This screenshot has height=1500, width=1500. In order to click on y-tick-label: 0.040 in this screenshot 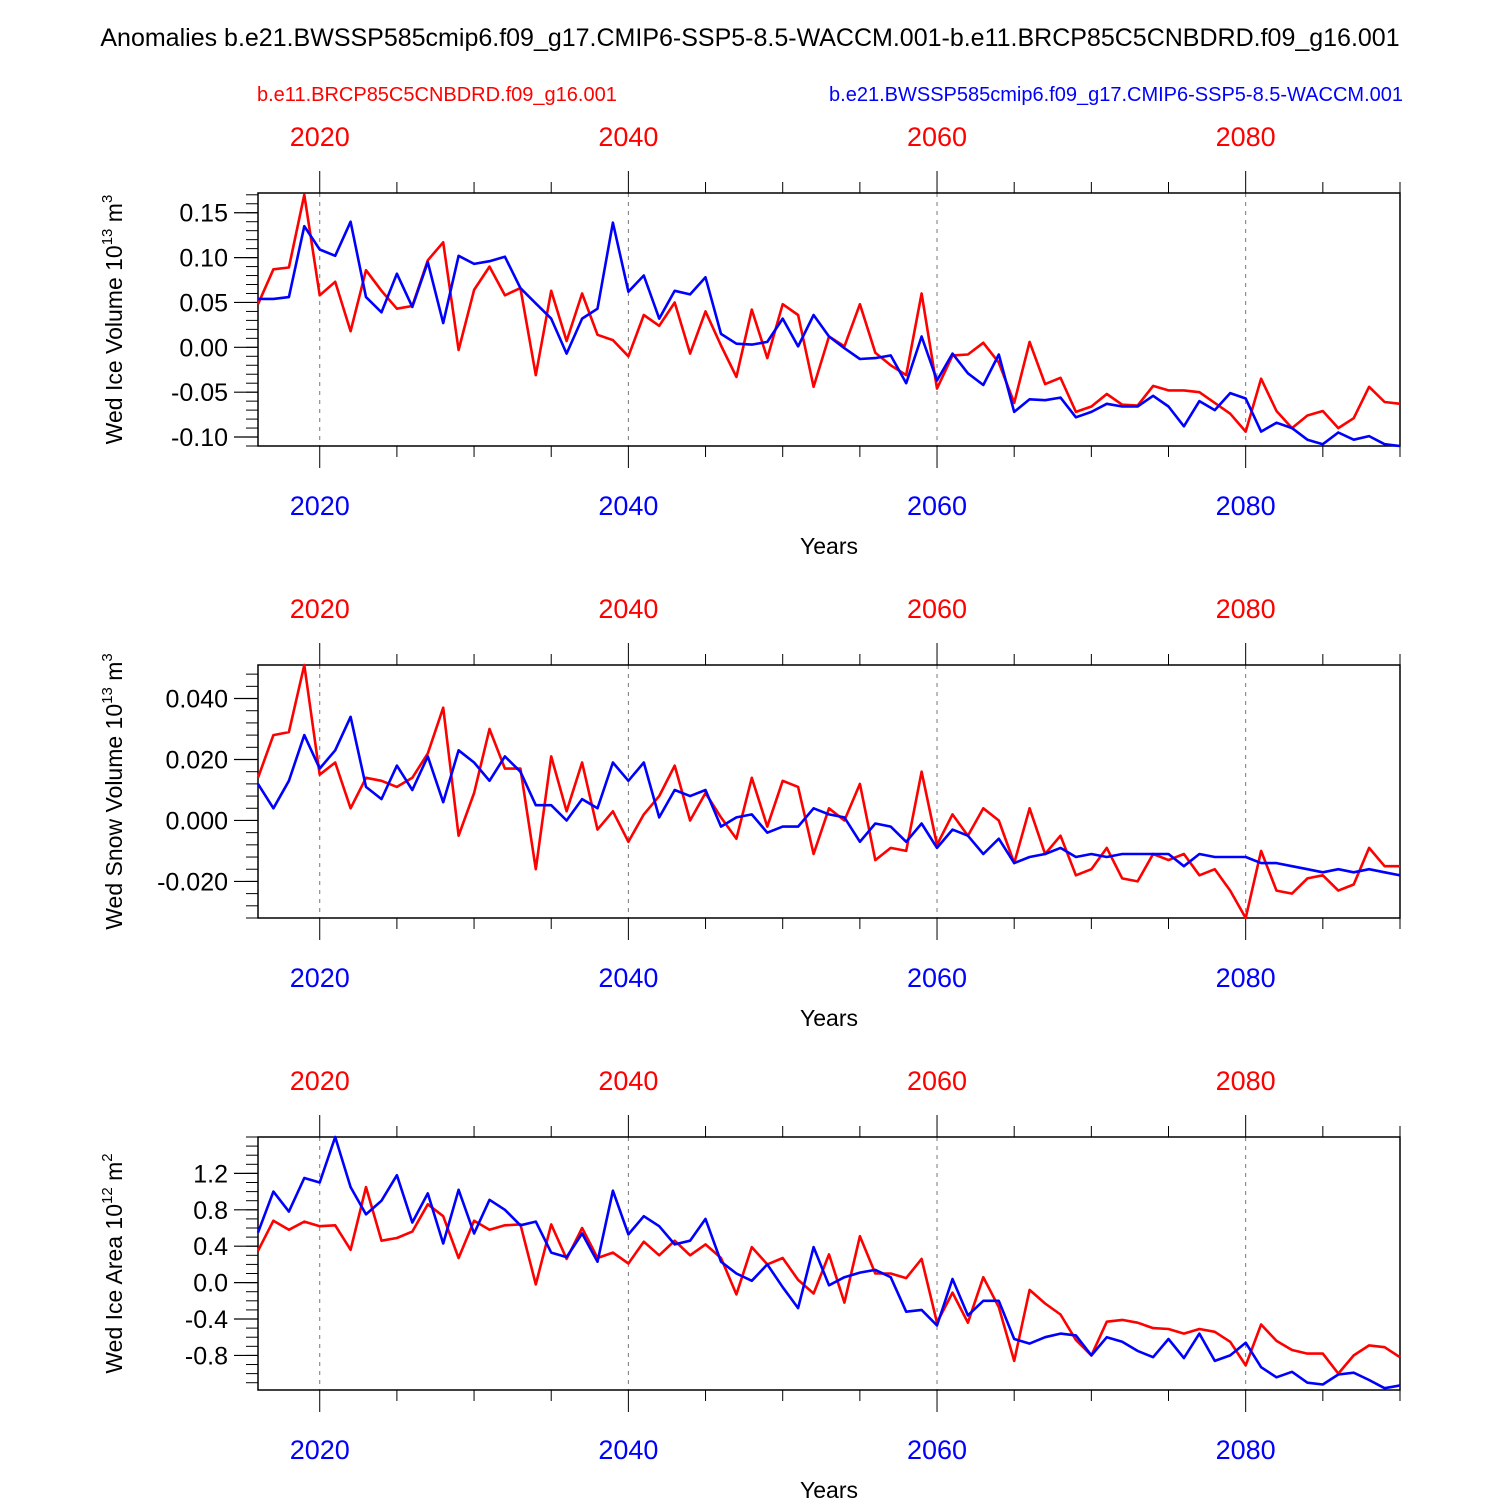, I will do `click(196, 700)`.